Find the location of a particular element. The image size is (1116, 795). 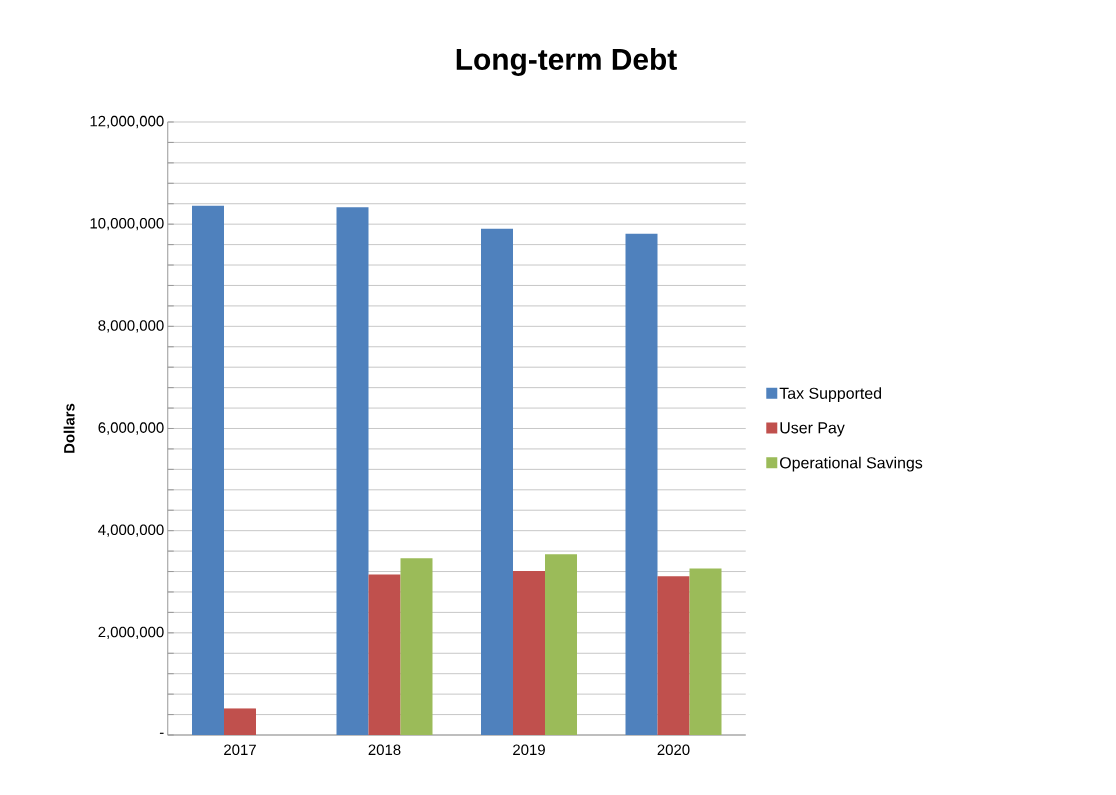

y-tick-label: 12,000,000 is located at coordinates (127, 122).